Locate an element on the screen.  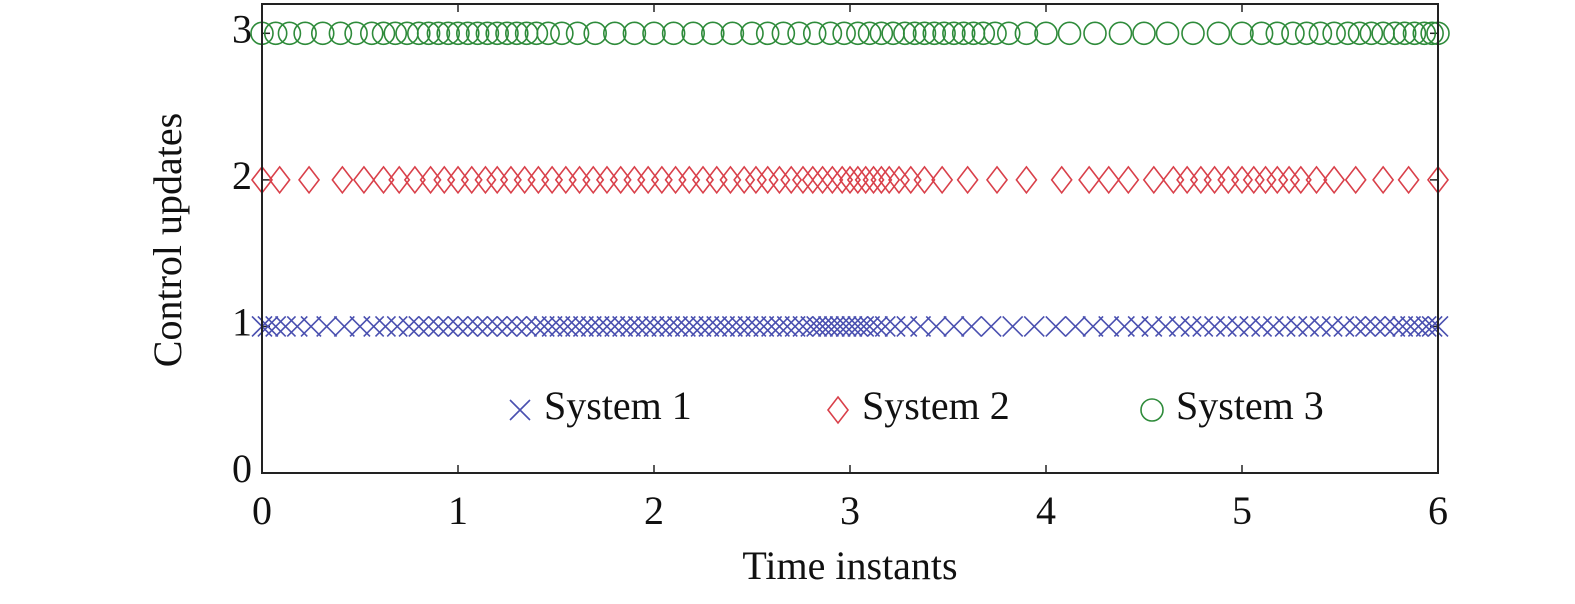
y-tick-label: 2 is located at coordinates (242, 175).